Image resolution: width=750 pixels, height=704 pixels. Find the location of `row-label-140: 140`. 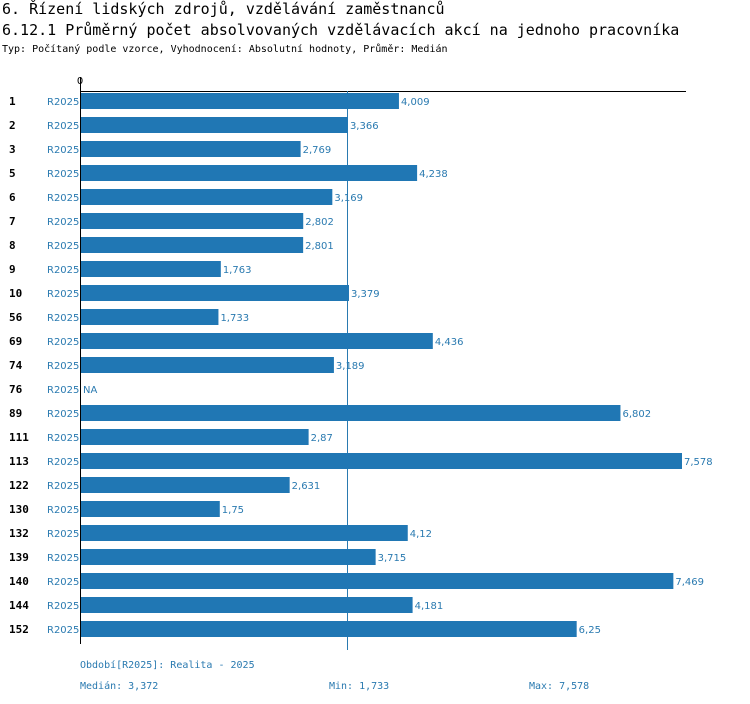

row-label-140: 140 is located at coordinates (19, 581).